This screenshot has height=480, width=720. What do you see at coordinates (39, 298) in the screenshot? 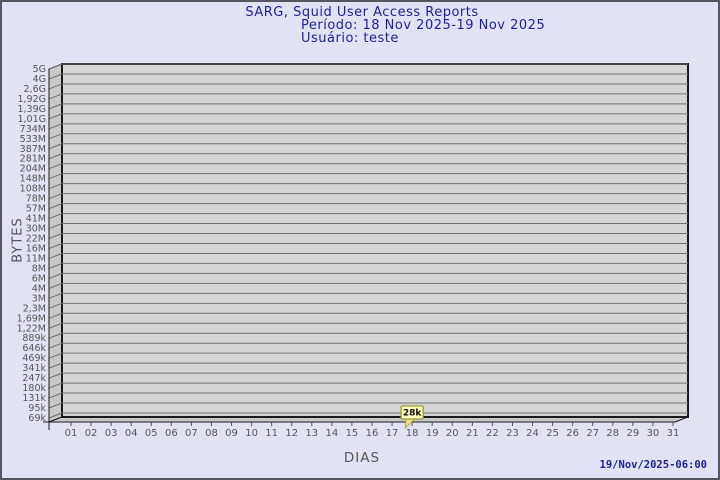
I see `y-tick-label: 3M` at bounding box center [39, 298].